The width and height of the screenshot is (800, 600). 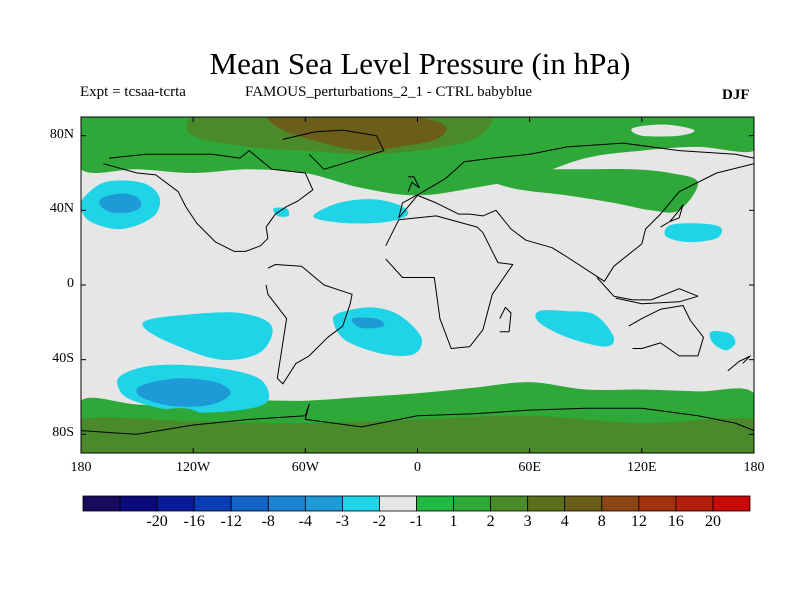 What do you see at coordinates (413, 184) in the screenshot?
I see `coastline-uk` at bounding box center [413, 184].